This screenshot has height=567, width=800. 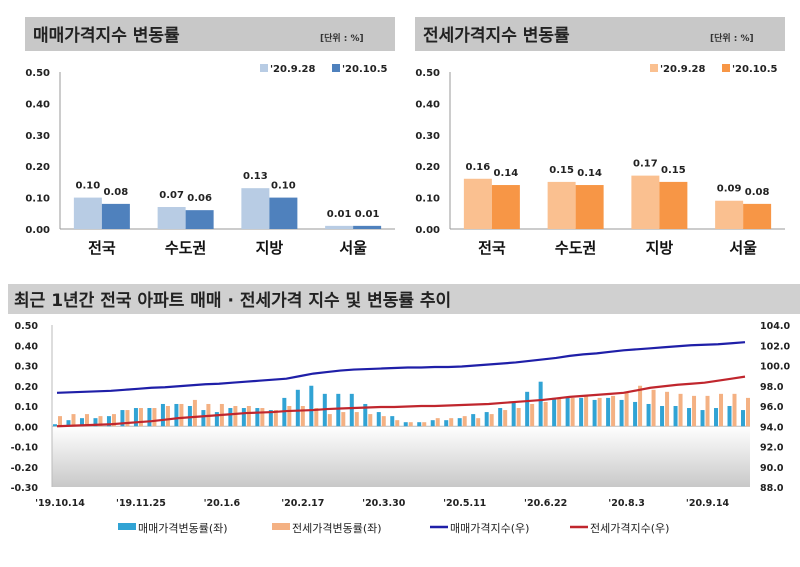 I want to click on right-tick-label: 102.0, so click(x=775, y=346).